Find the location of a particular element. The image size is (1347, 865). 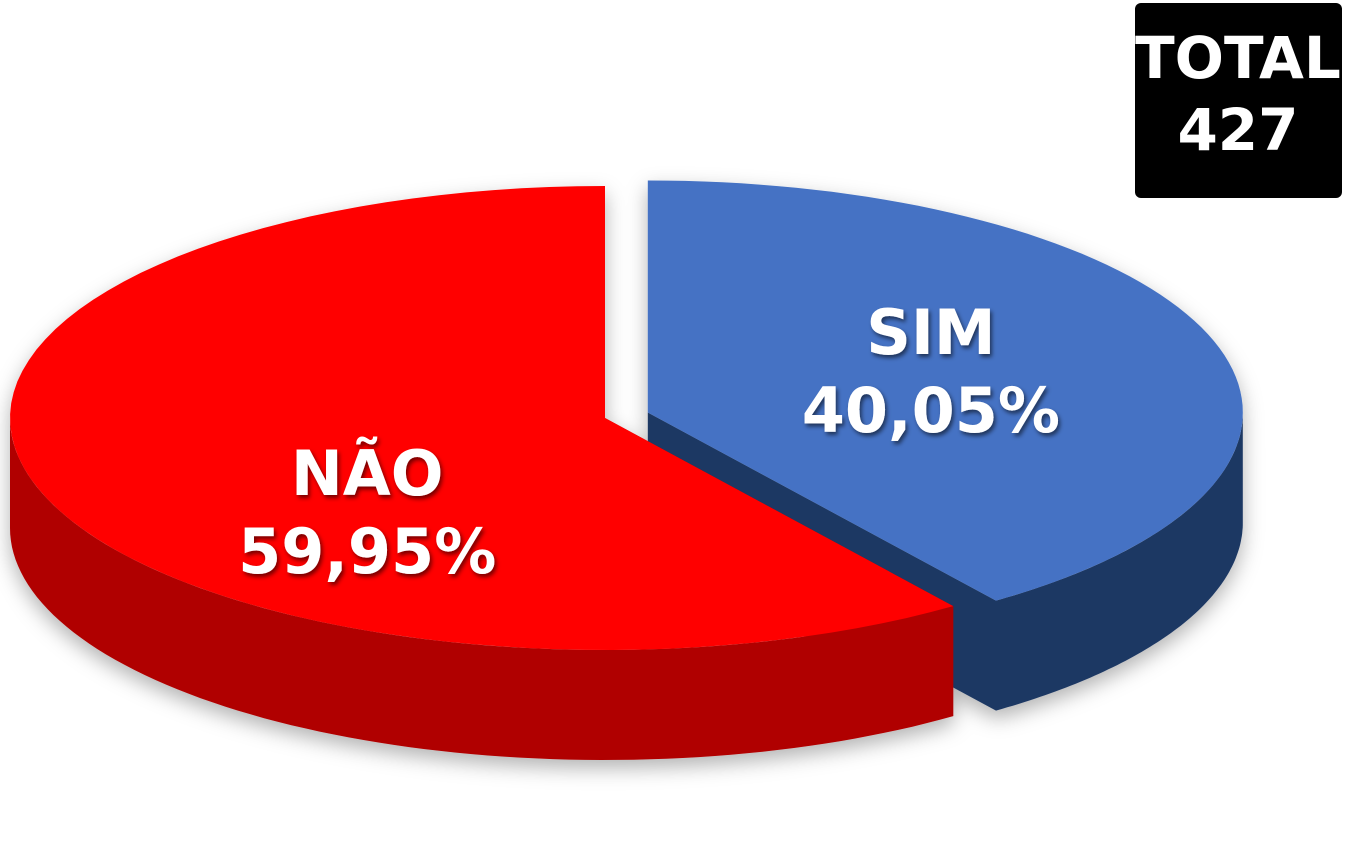

total-box is located at coordinates (1238, 100).